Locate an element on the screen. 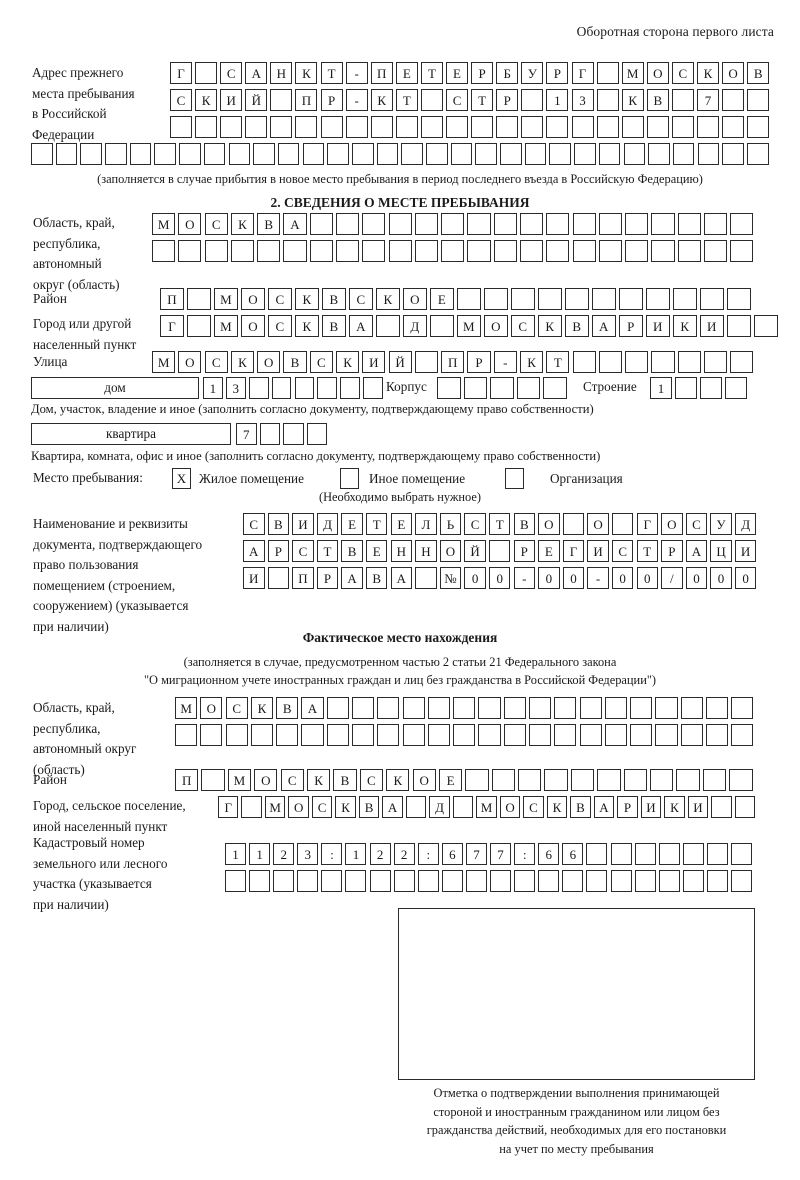 The image size is (800, 1180). char-cell: - is located at coordinates (505, 362).